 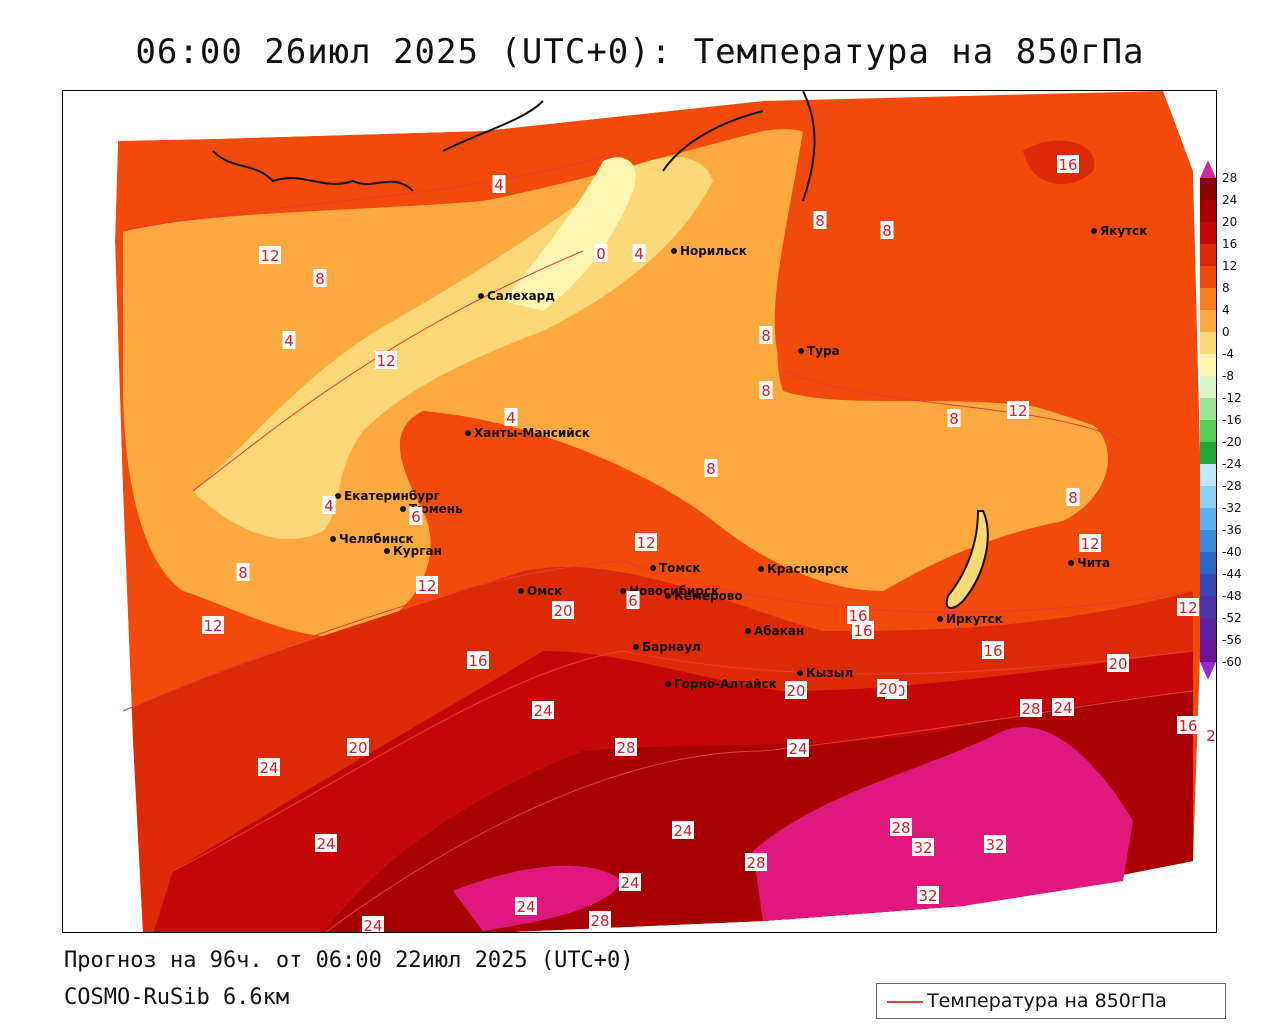 I want to click on city-label: Чита, so click(x=1093, y=563).